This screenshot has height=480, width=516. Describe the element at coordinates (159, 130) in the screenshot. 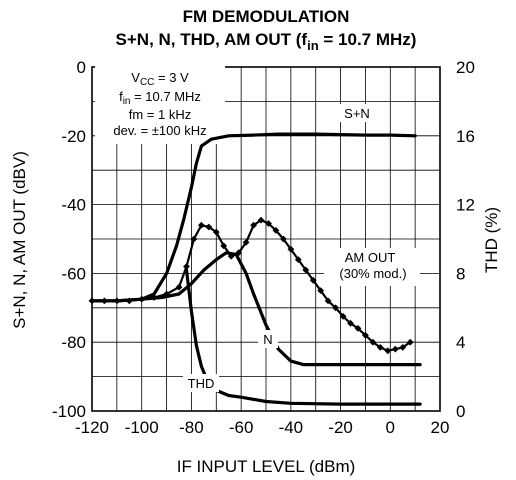

I see `condition-dev: dev. = ±100 kHz` at that location.